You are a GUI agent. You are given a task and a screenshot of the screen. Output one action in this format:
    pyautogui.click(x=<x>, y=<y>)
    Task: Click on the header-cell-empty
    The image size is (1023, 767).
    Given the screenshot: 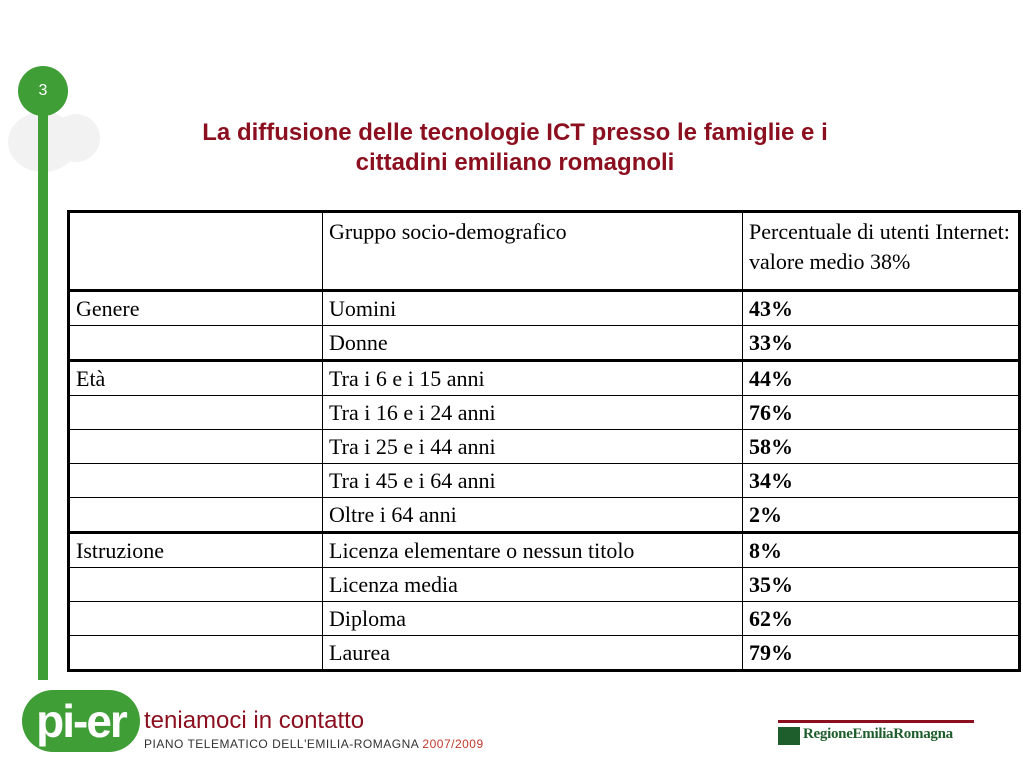 What is the action you would take?
    pyautogui.click(x=195, y=251)
    